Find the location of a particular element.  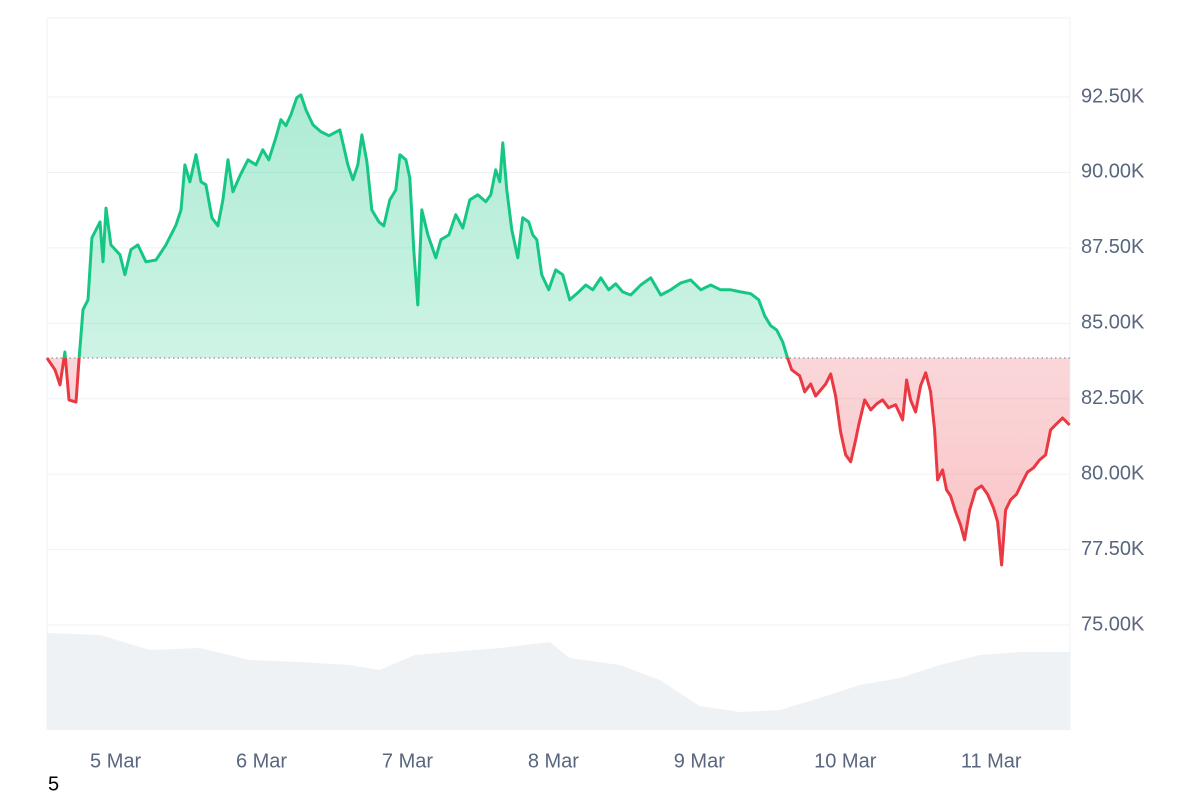

x-tick-label: 5 Mar is located at coordinates (115, 761).